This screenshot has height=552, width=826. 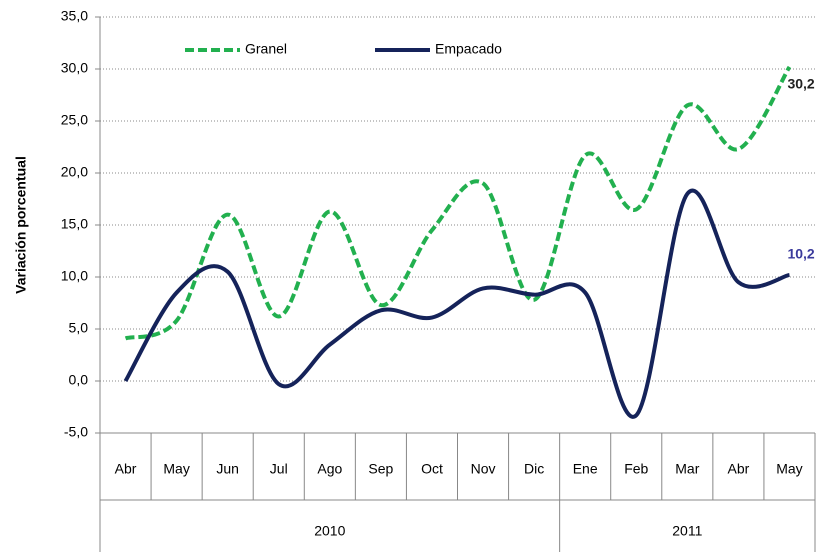 What do you see at coordinates (74, 68) in the screenshot?
I see `y-tick-label: 30,0` at bounding box center [74, 68].